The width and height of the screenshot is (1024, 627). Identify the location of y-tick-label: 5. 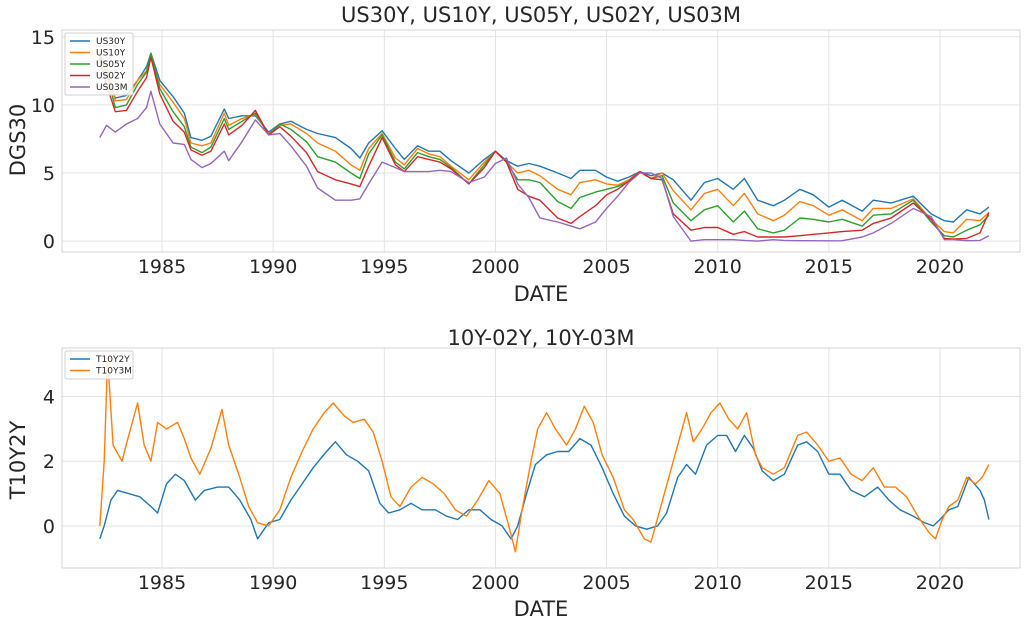
(49, 174).